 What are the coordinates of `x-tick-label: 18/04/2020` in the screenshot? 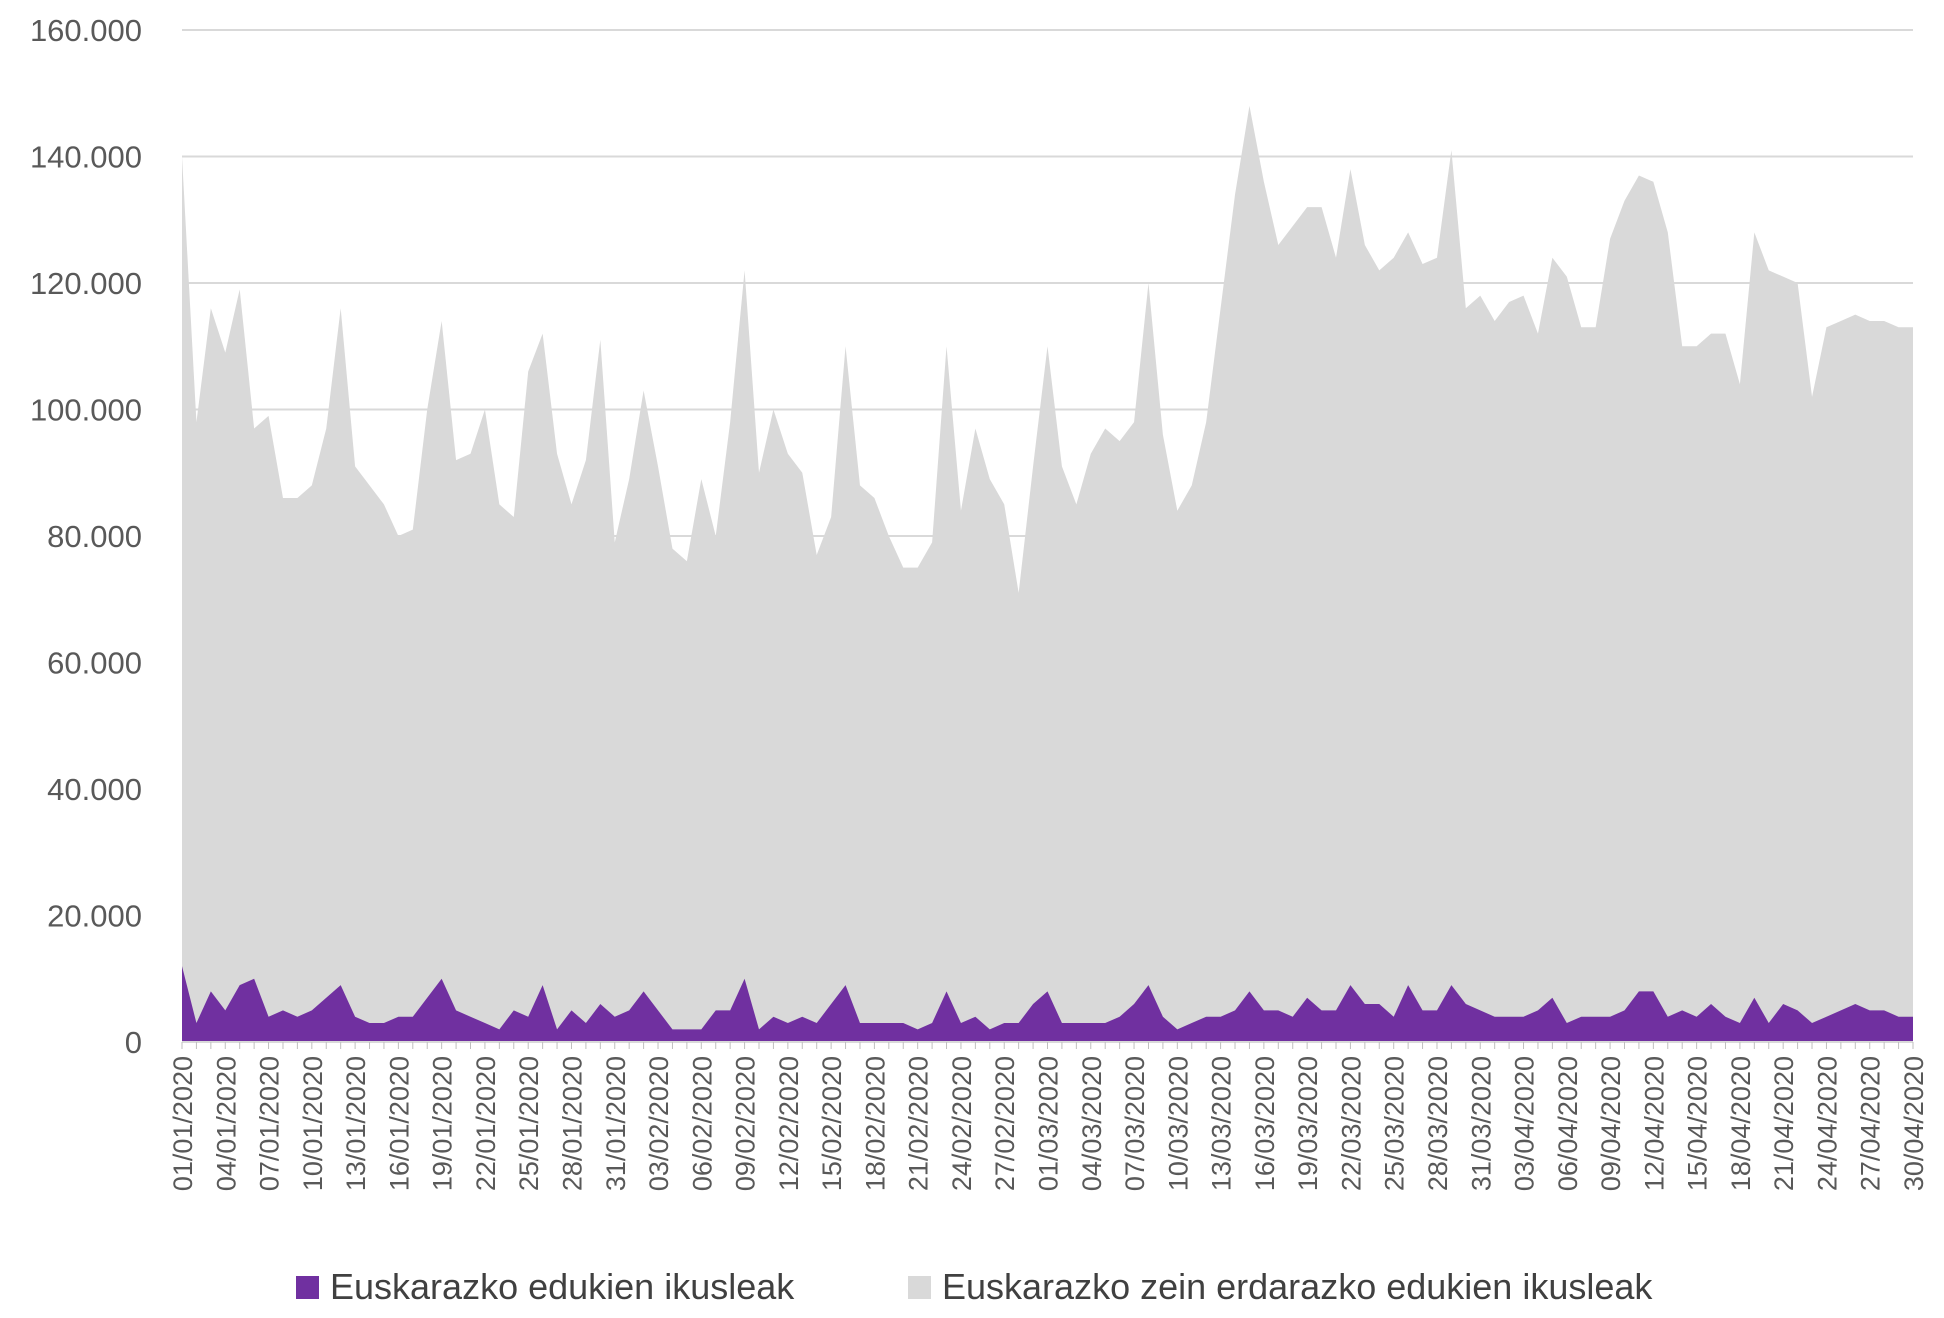 It's located at (1741, 1123).